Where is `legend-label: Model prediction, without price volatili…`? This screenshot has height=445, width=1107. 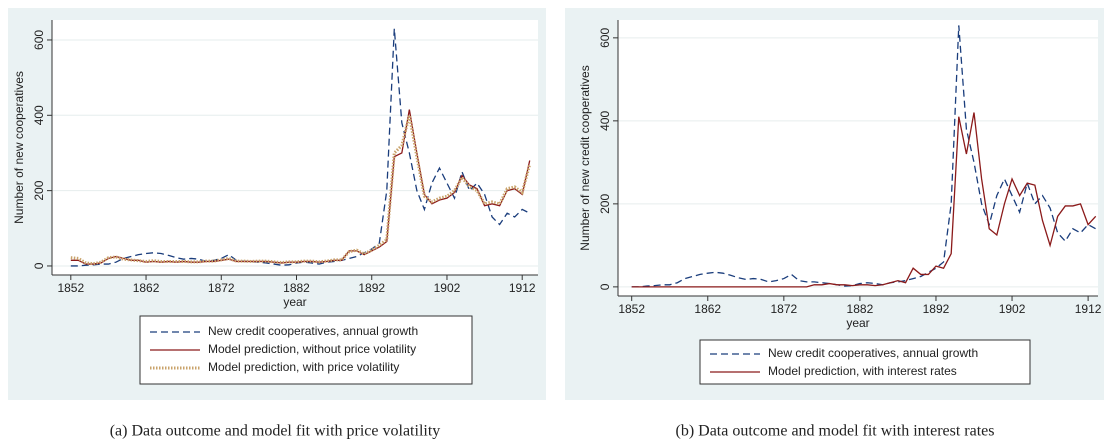 legend-label: Model prediction, without price volatili… is located at coordinates (312, 349).